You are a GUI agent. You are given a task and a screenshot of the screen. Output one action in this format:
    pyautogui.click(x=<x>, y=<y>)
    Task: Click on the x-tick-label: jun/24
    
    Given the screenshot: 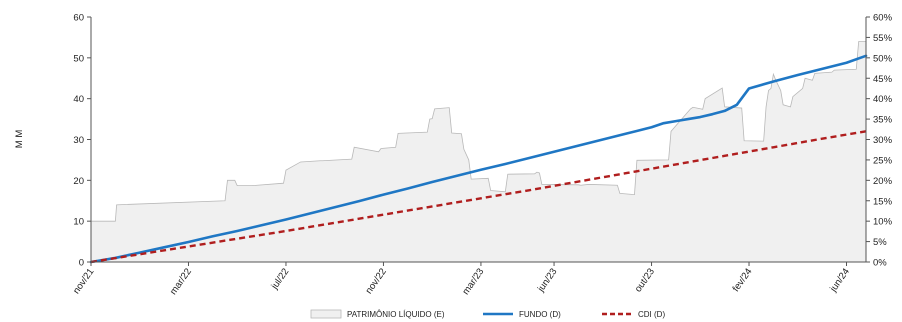 What is the action you would take?
    pyautogui.click(x=840, y=280)
    